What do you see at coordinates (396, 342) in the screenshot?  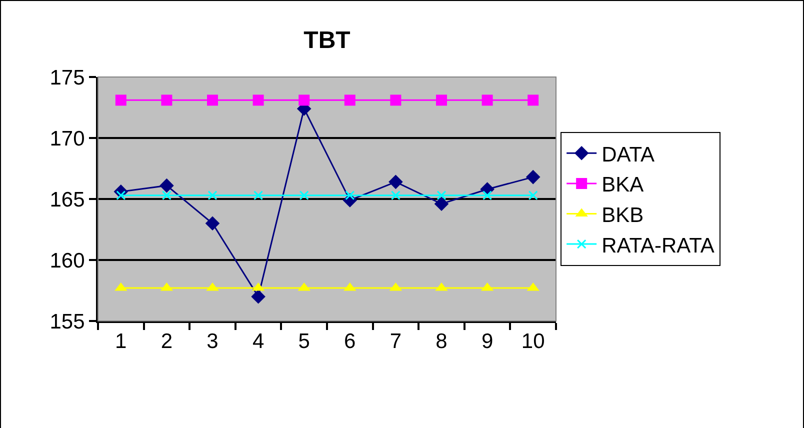 I see `x-tick-label: 7` at bounding box center [396, 342].